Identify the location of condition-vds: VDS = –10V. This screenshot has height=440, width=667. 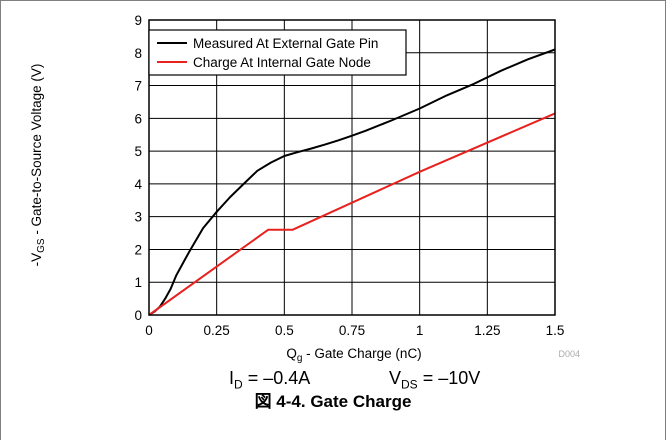
(435, 380).